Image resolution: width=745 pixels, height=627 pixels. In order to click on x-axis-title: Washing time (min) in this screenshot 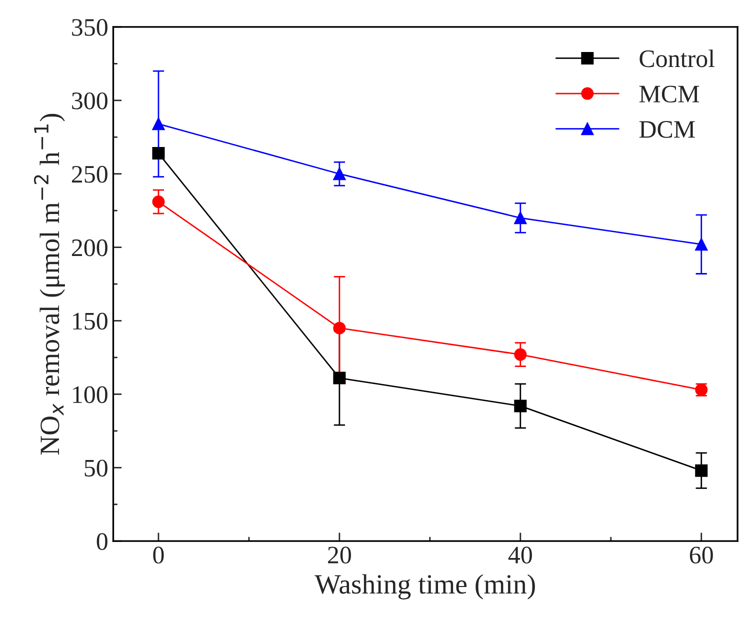, I will do `click(424, 587)`.